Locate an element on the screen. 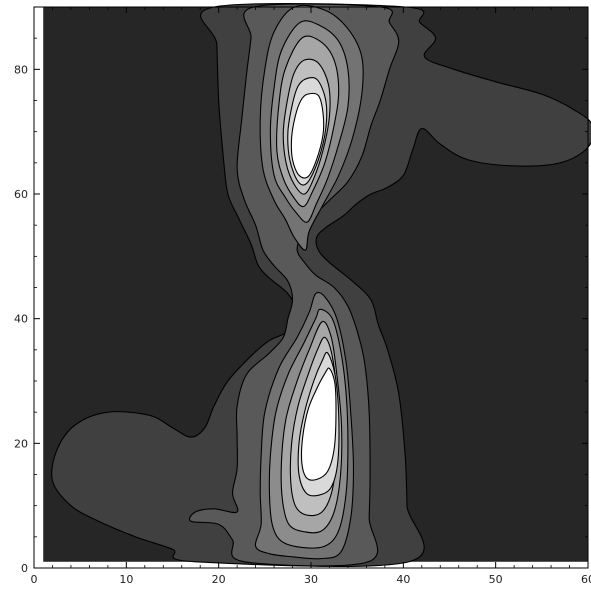 This screenshot has width=591, height=594. x-tick-label: 10 is located at coordinates (126, 579).